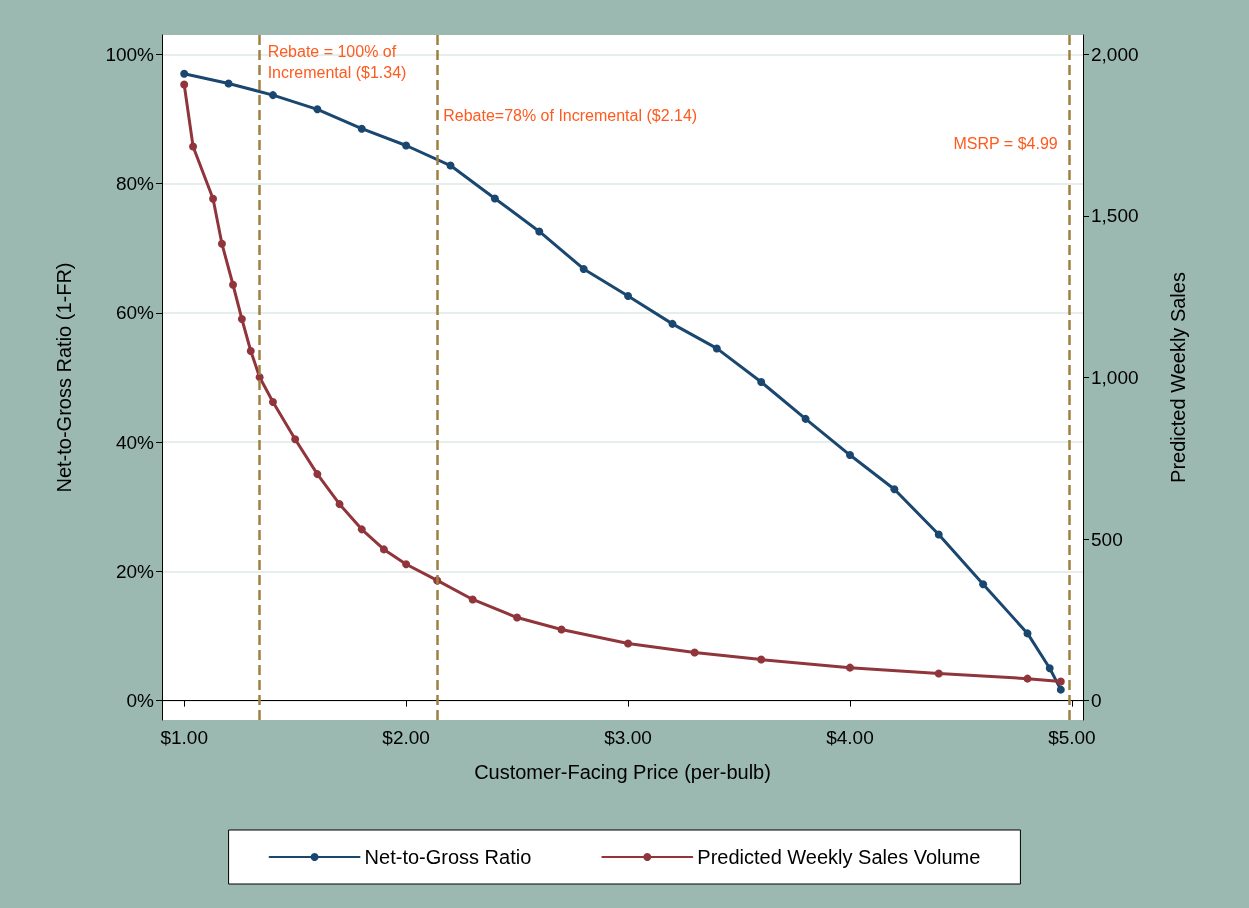  I want to click on legend-label: Predicted Weekly Sales Volume, so click(839, 857).